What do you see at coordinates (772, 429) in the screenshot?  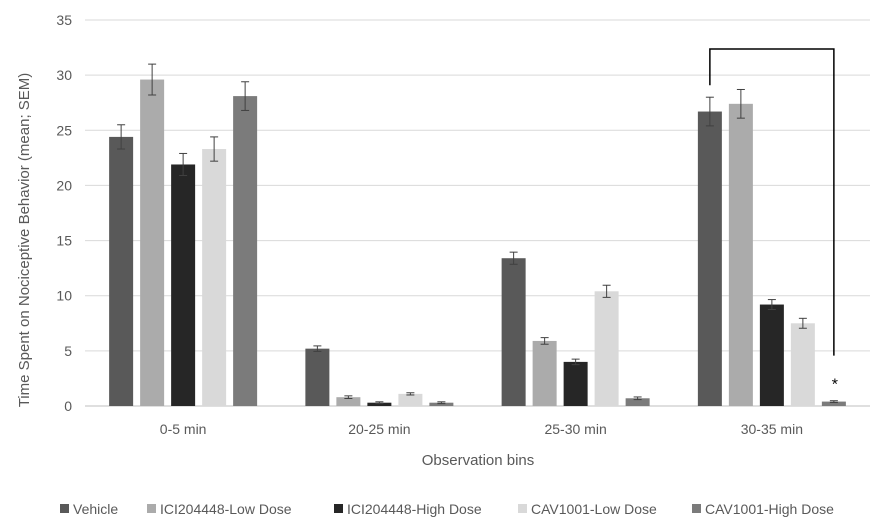 I see `x-tick-label: 30-35 min` at bounding box center [772, 429].